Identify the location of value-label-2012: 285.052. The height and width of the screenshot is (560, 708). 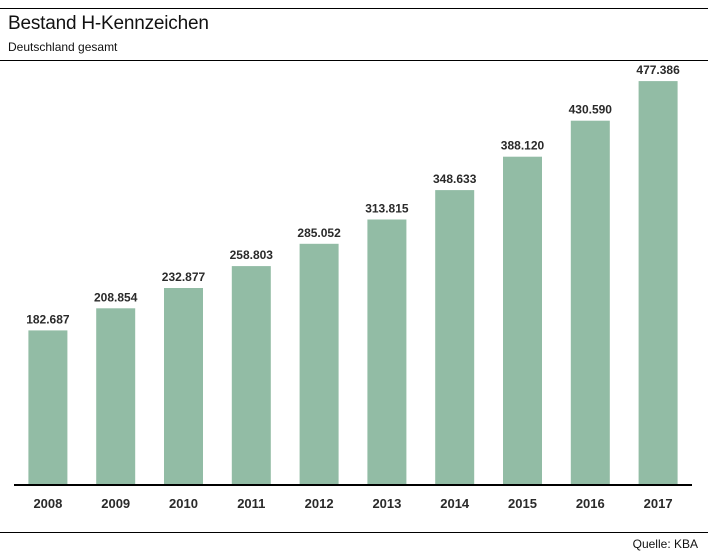
(319, 233).